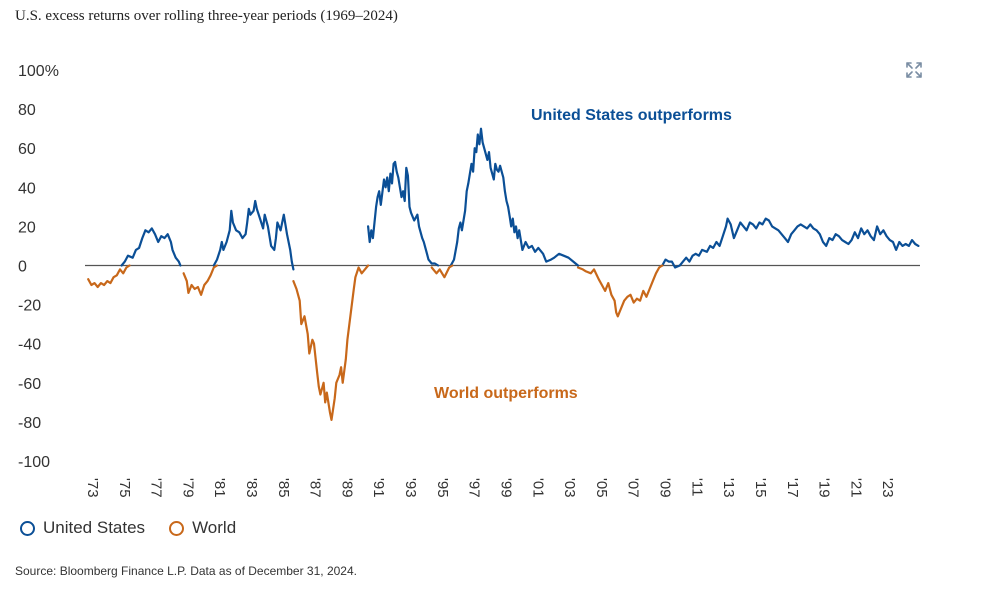 This screenshot has height=590, width=1000. What do you see at coordinates (27, 227) in the screenshot?
I see `y-tick-label: 20` at bounding box center [27, 227].